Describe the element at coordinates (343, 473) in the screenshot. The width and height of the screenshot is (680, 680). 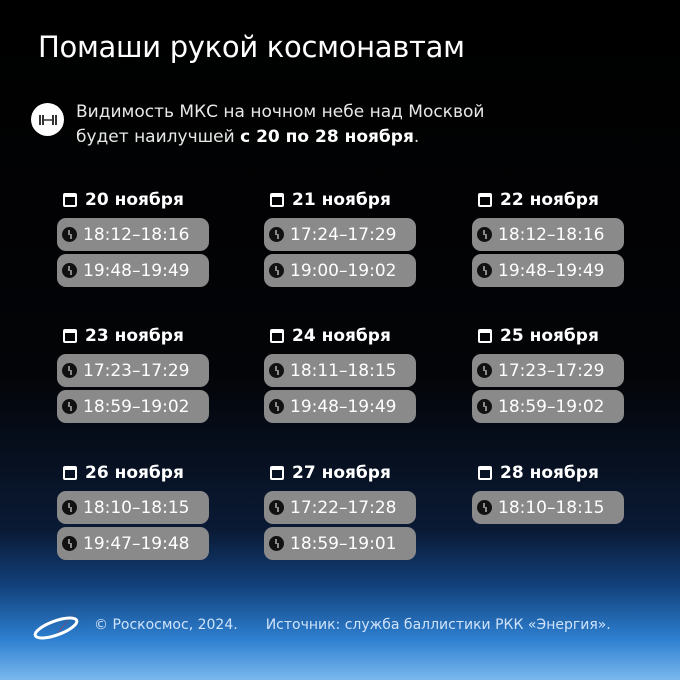
I see `day-date: 27 ноября` at that location.